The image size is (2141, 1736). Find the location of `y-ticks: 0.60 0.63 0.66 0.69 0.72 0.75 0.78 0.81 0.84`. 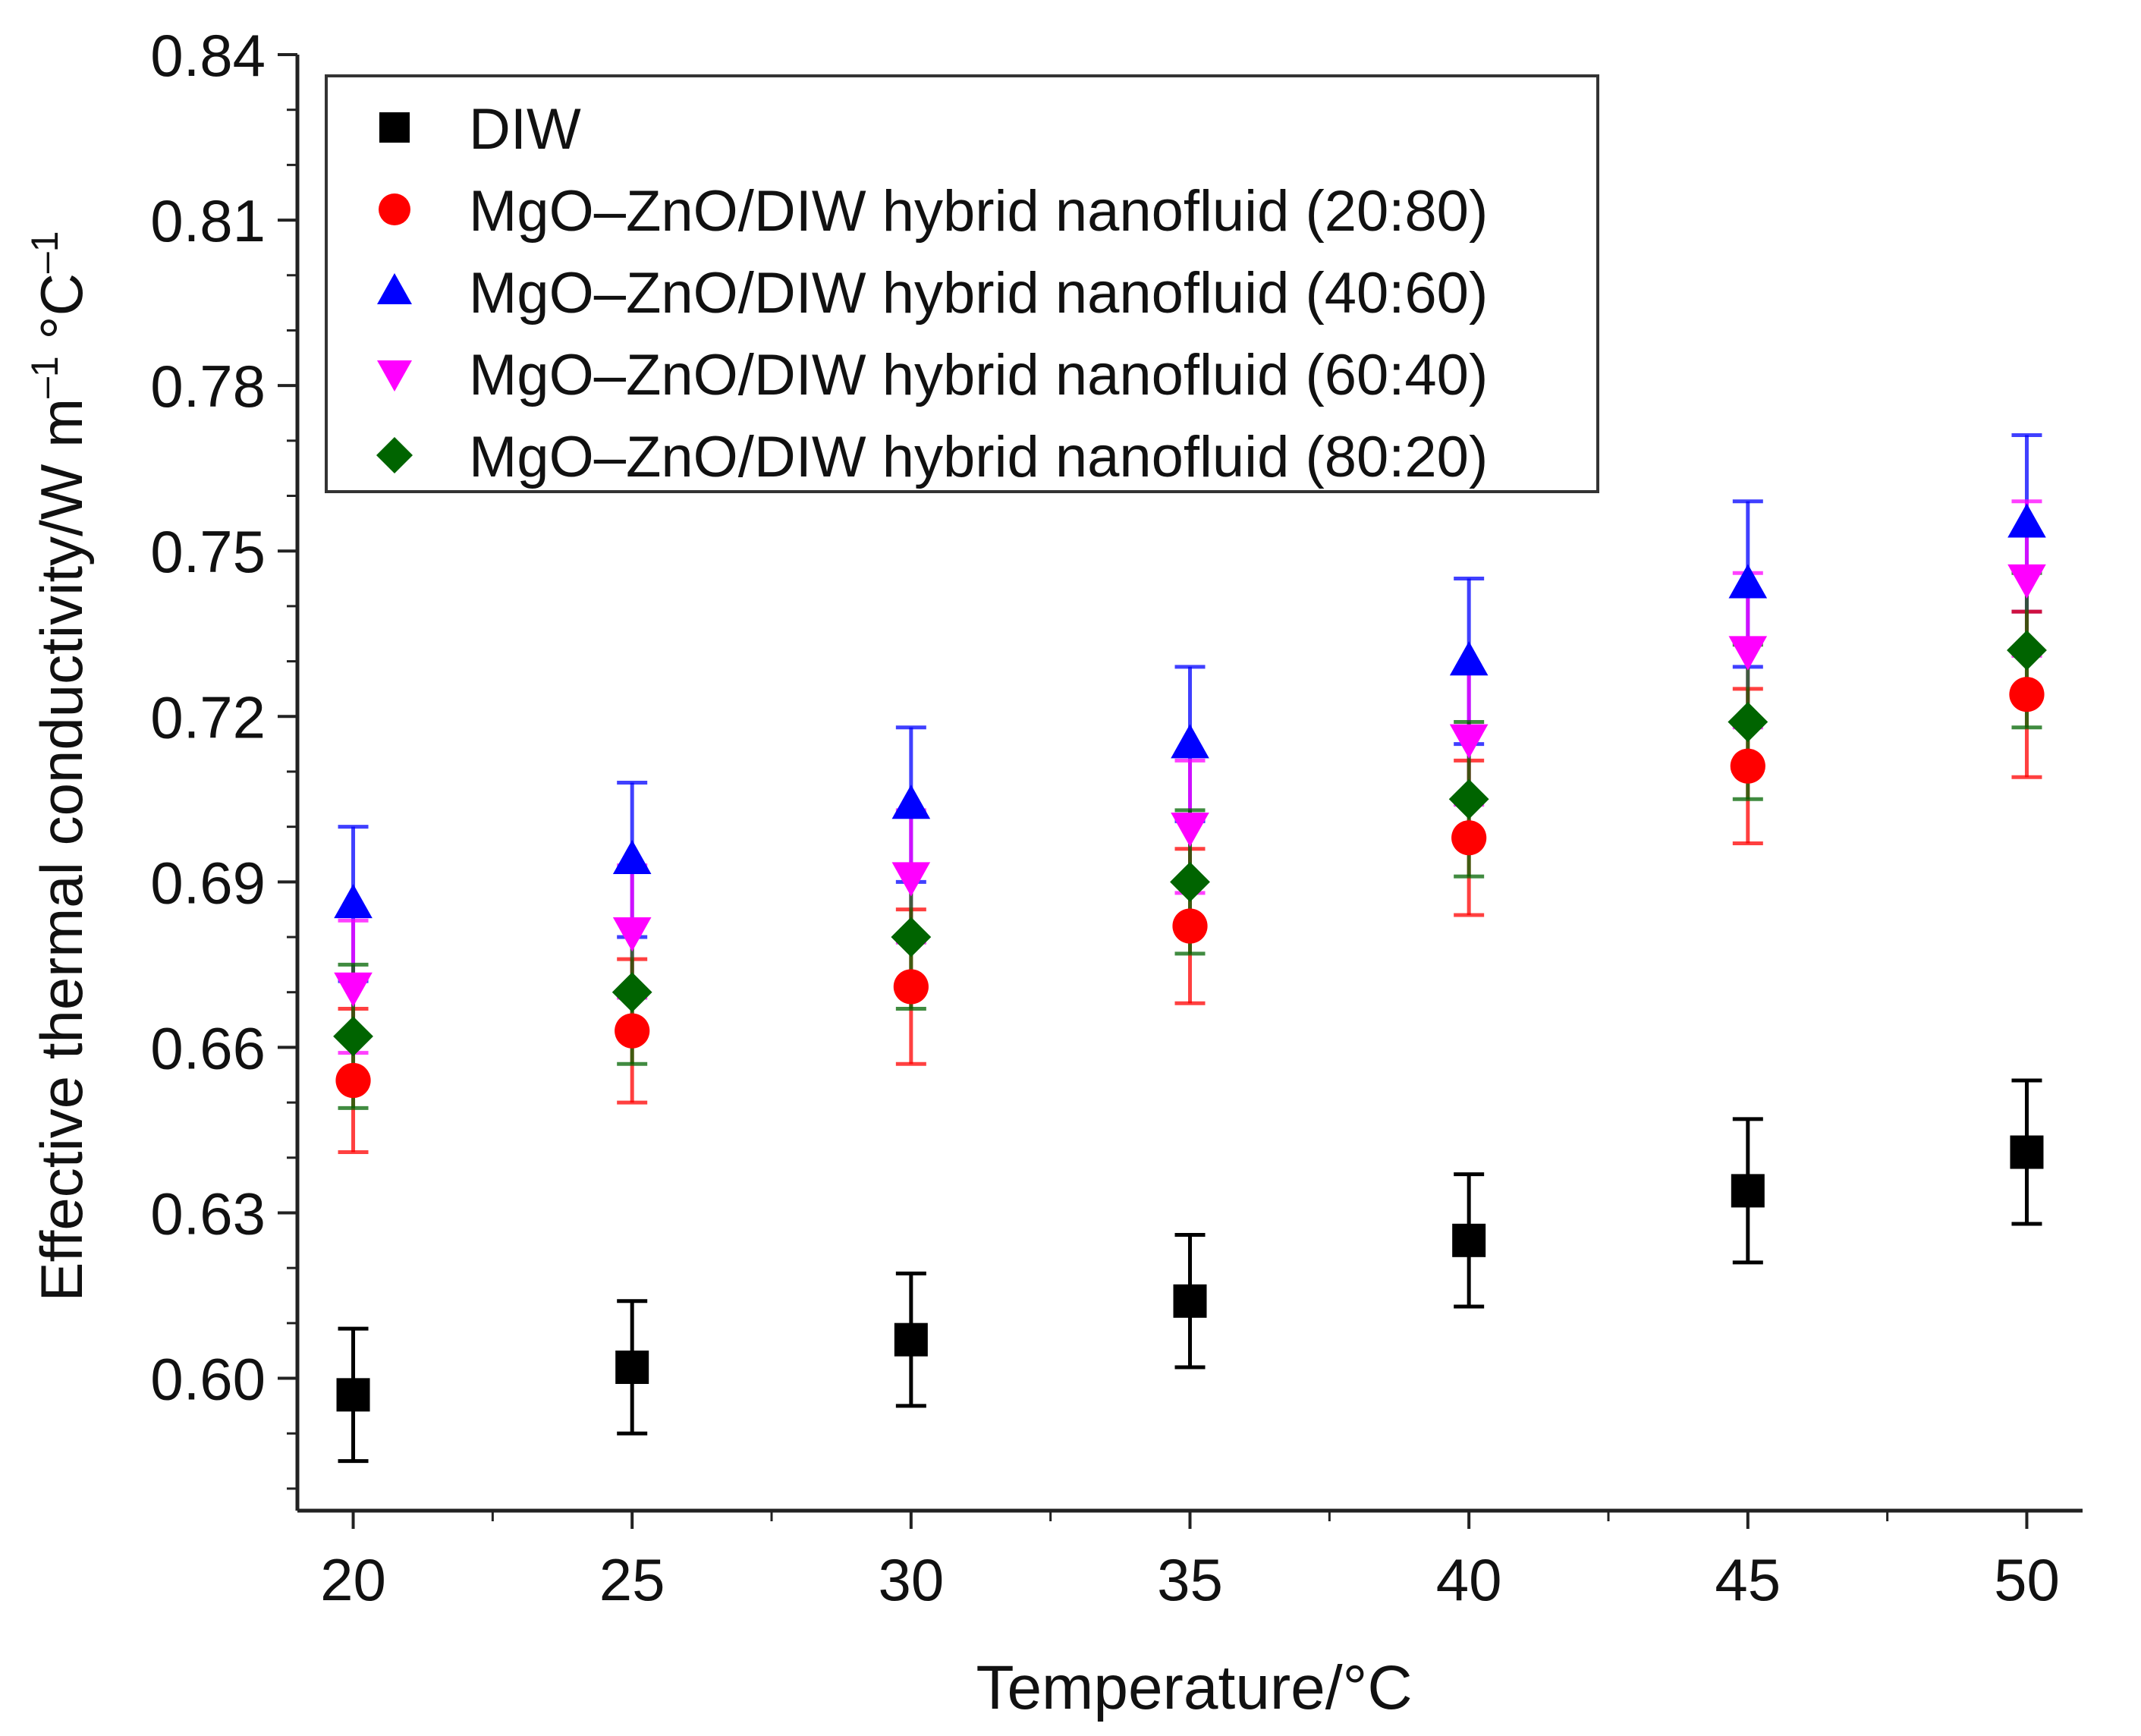

y-ticks: 0.60 0.63 0.66 0.69 0.72 0.75 0.78 0.81 0.84 is located at coordinates (223, 756).